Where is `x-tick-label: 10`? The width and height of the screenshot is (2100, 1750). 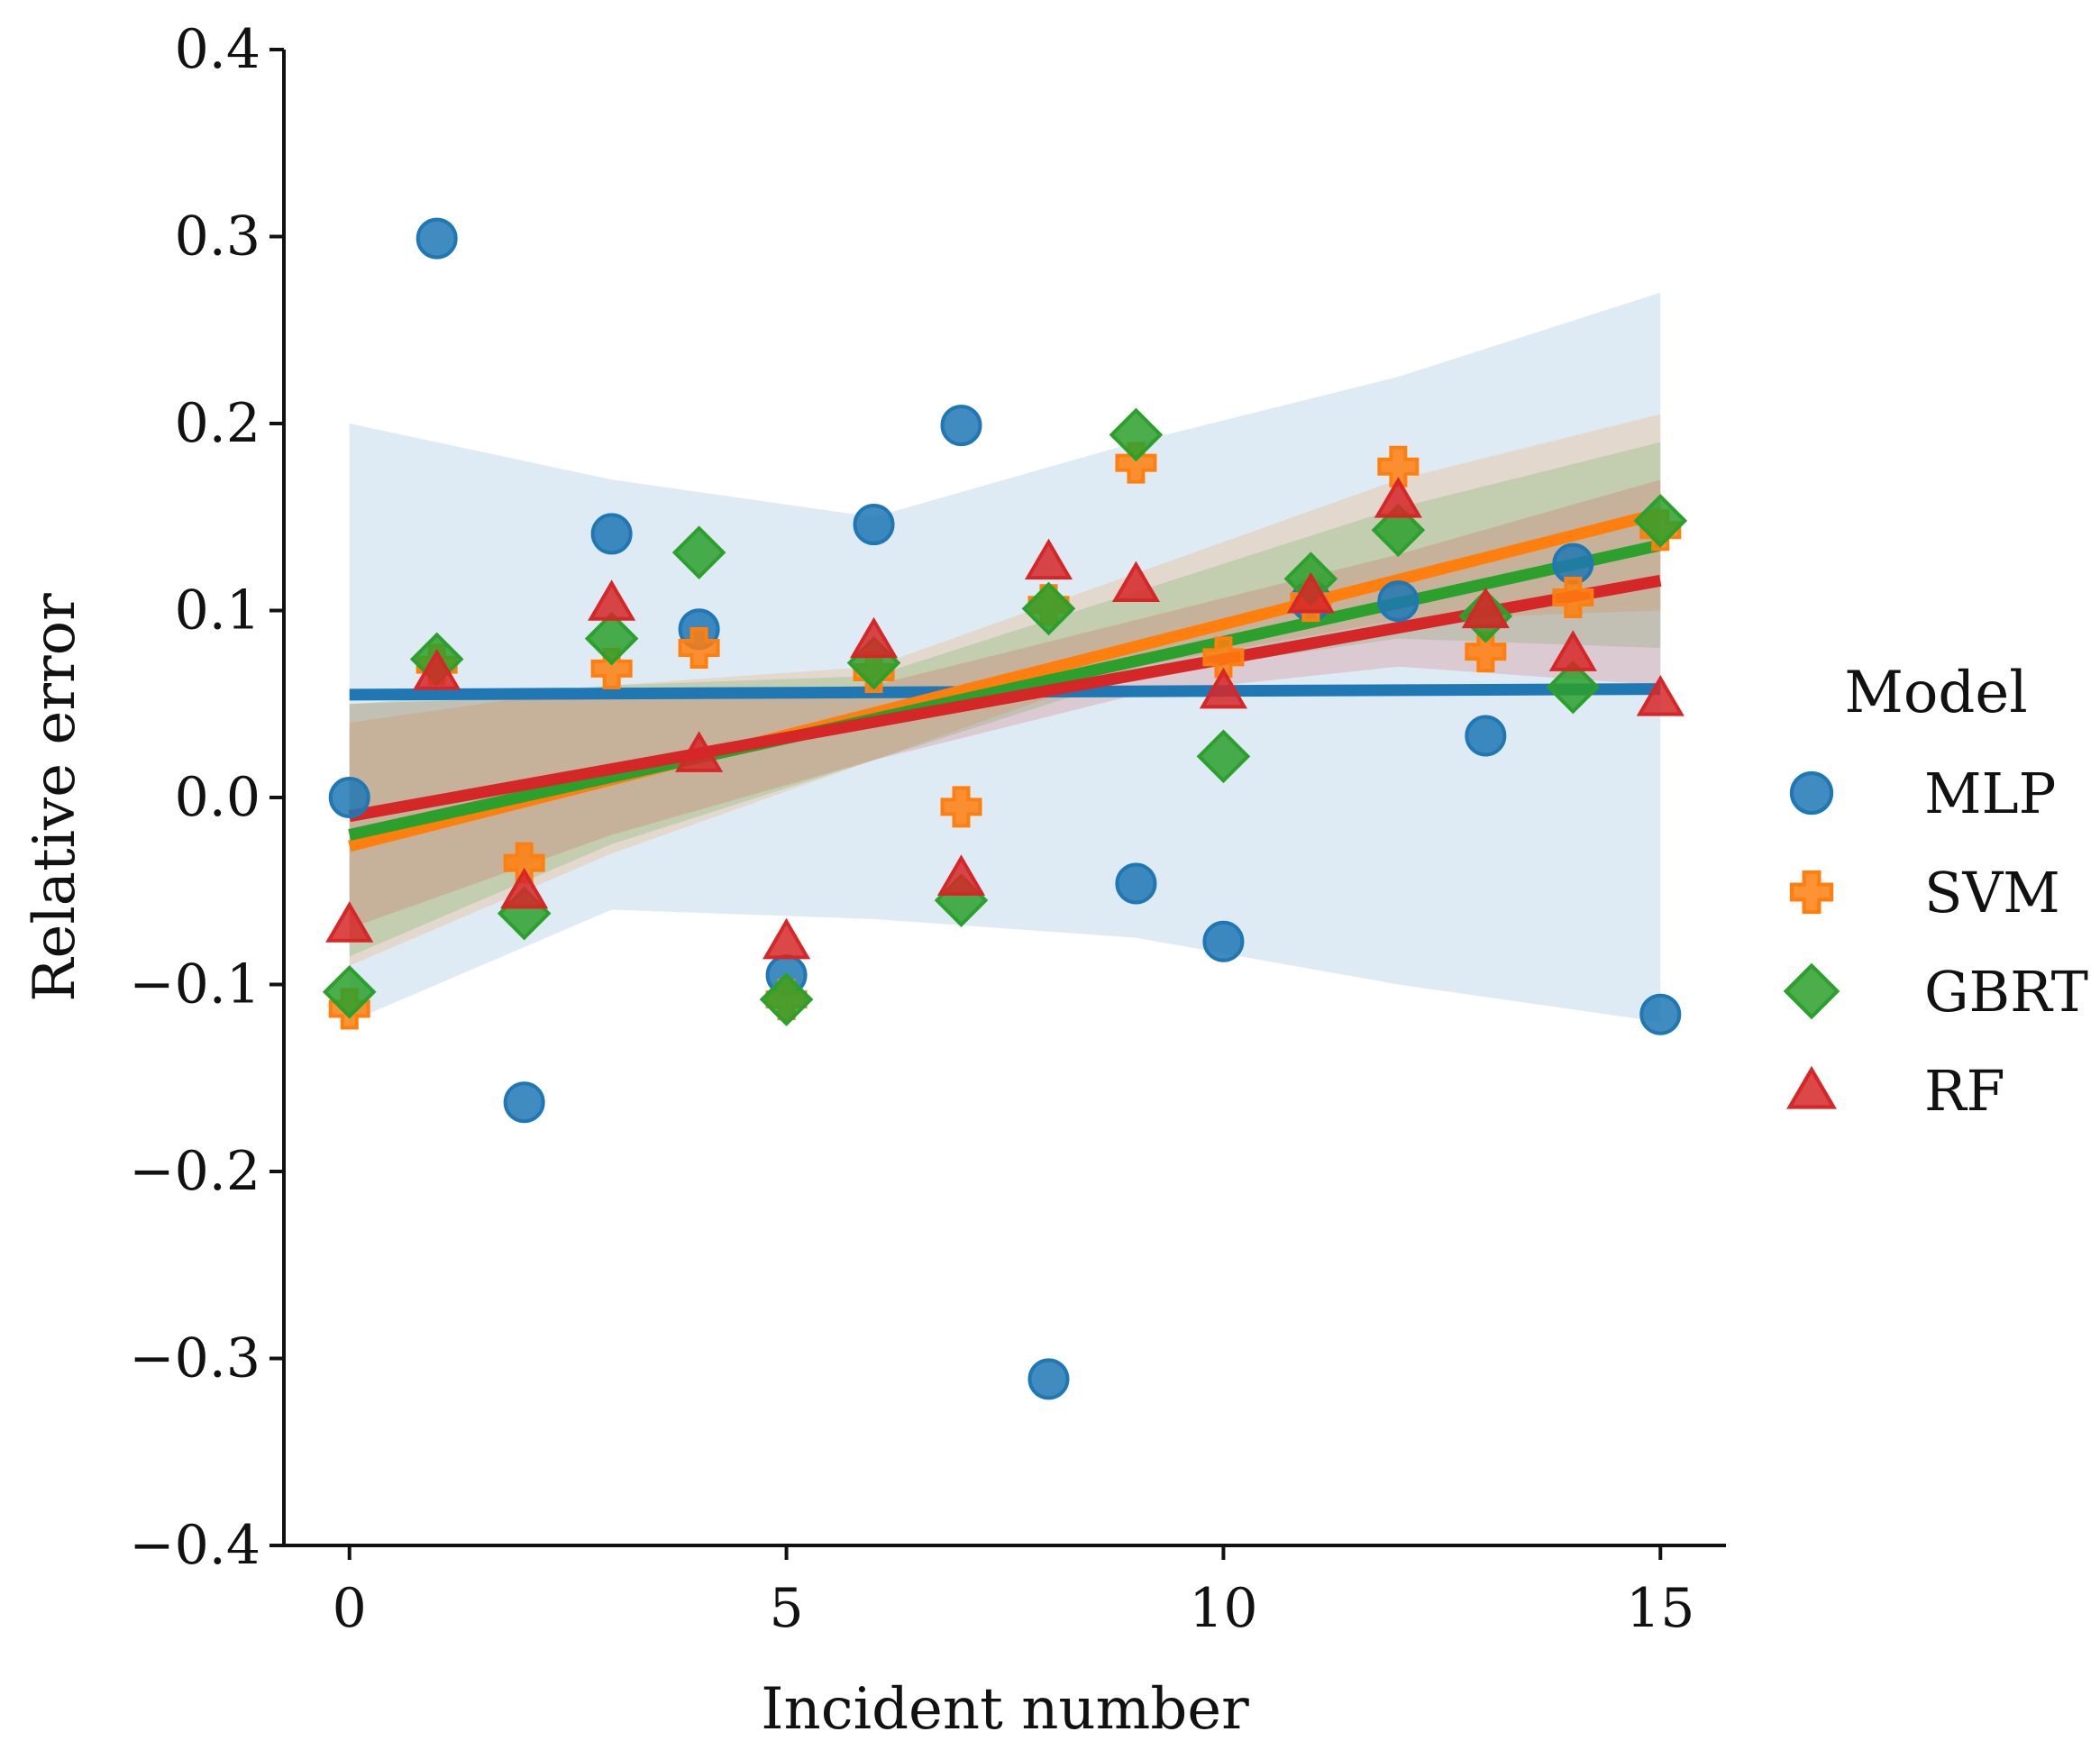 x-tick-label: 10 is located at coordinates (1223, 1608).